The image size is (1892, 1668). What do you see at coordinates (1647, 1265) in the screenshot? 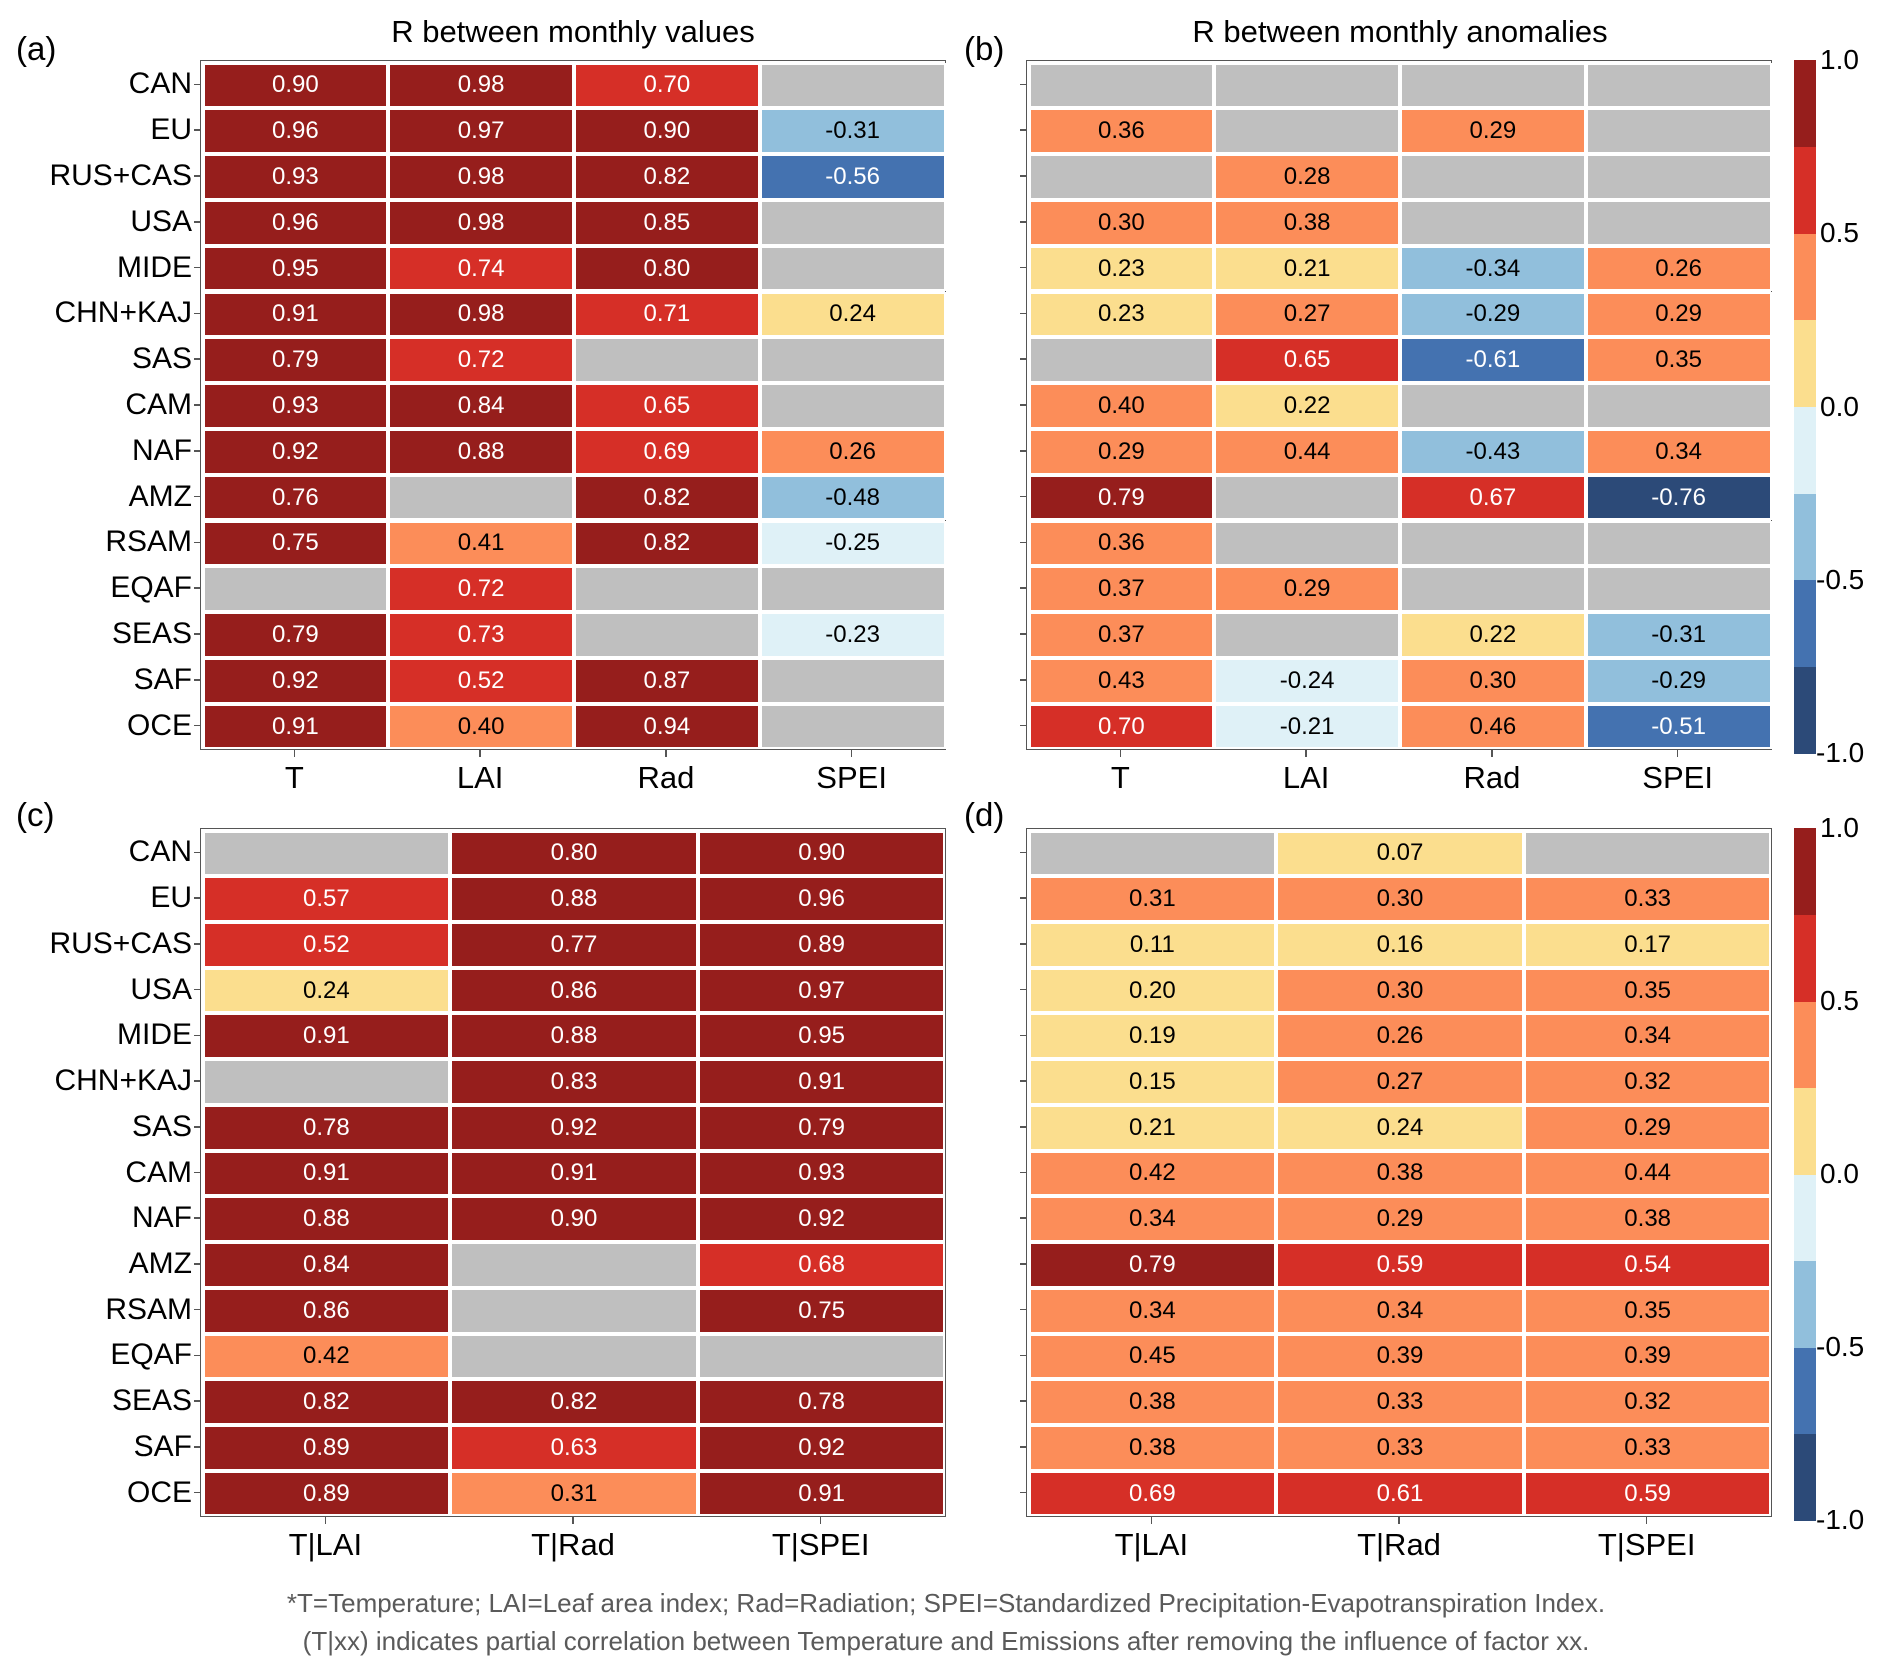
I see `heatmap-cell: 0.54` at bounding box center [1647, 1265].